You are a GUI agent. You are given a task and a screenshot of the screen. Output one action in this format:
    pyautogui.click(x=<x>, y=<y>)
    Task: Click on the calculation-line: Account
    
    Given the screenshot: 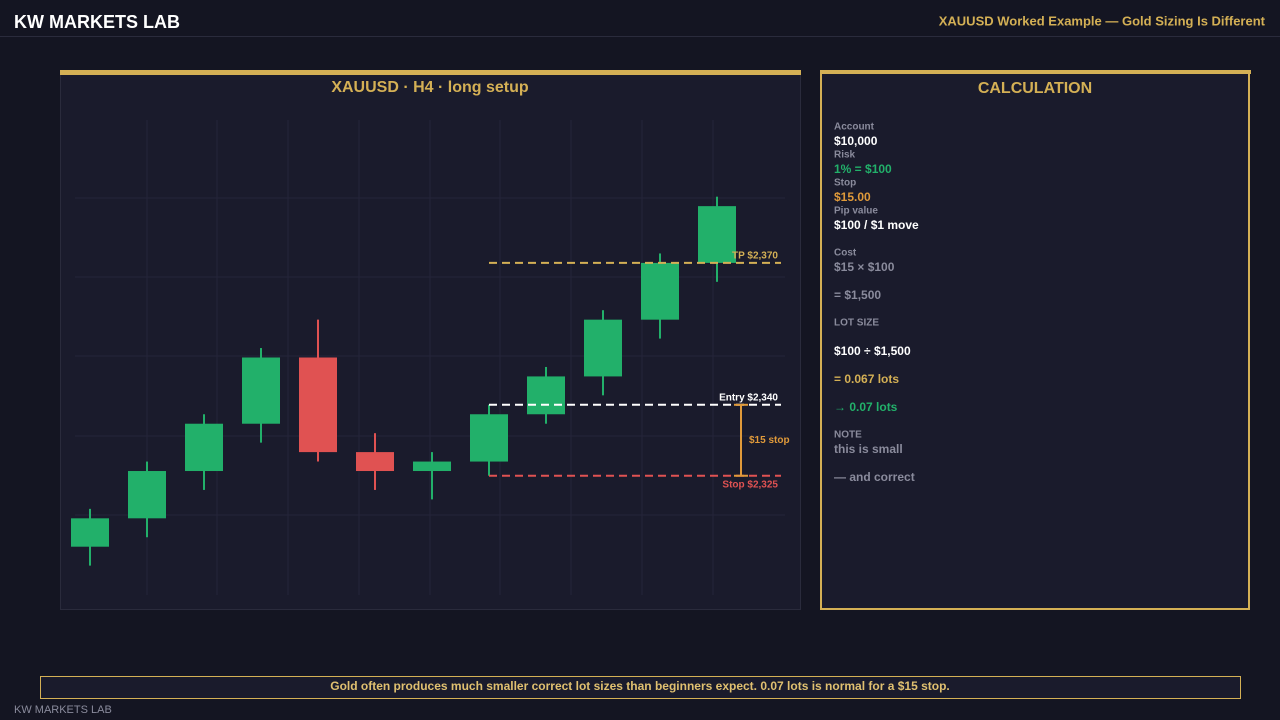 What is the action you would take?
    pyautogui.click(x=854, y=127)
    